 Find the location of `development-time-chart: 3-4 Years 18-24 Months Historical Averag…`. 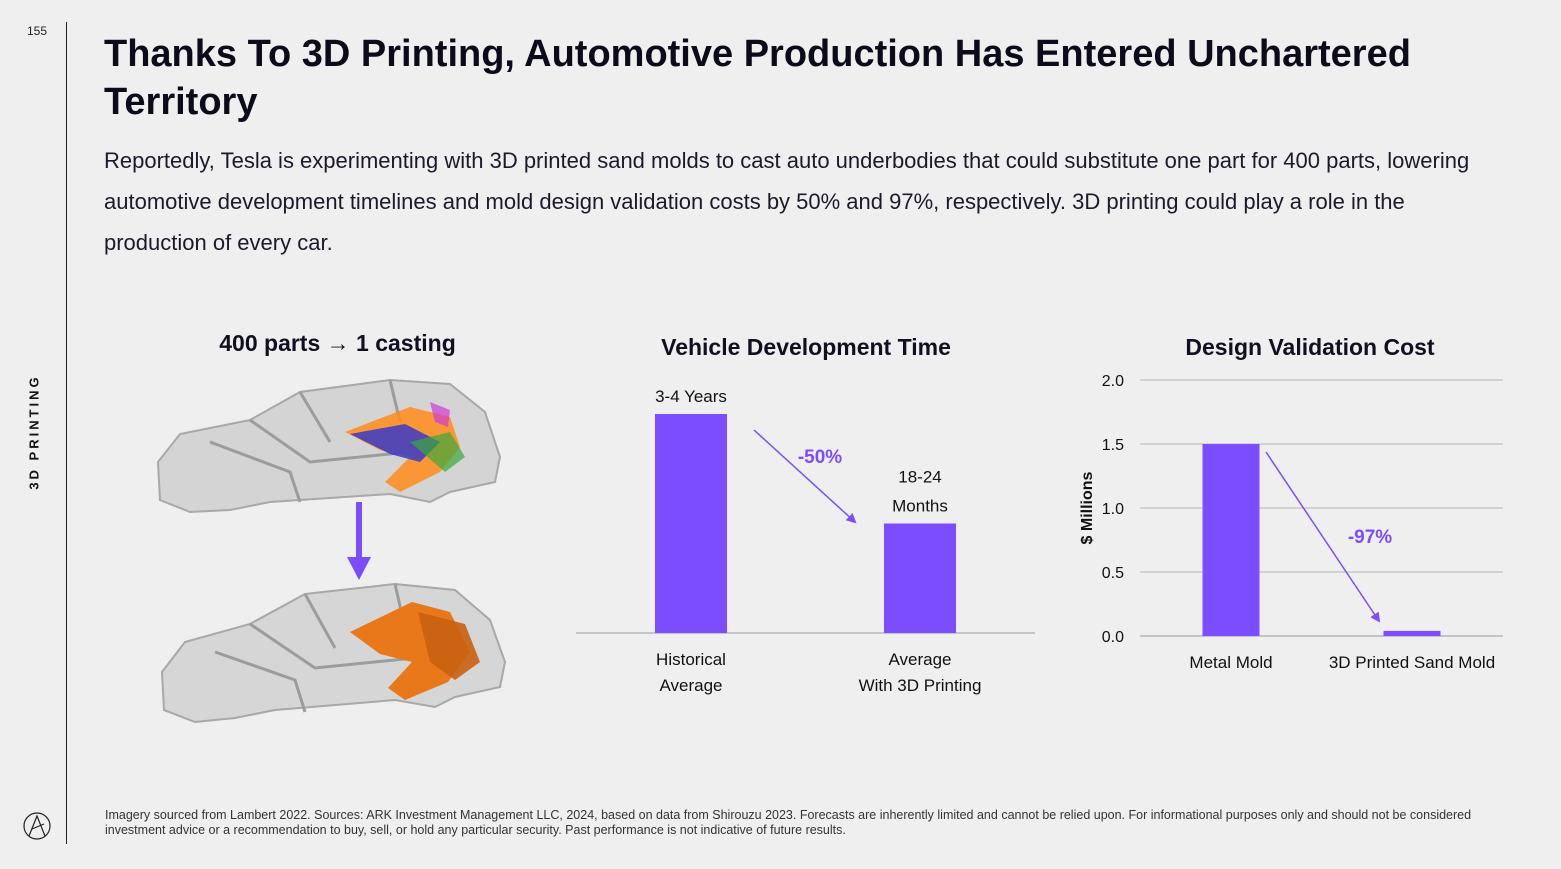

development-time-chart: 3-4 Years 18-24 Months Historical Averag… is located at coordinates (805, 541).